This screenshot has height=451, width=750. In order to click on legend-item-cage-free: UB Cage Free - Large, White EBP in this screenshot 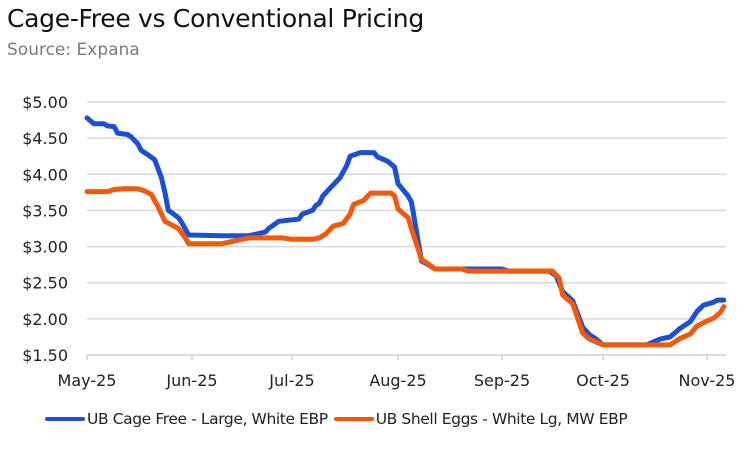, I will do `click(186, 419)`.